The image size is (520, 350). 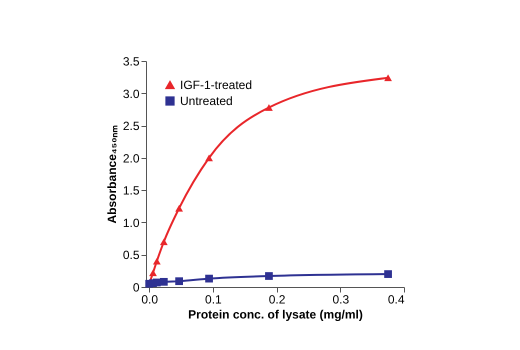 What do you see at coordinates (131, 93) in the screenshot?
I see `y-tick-label: 3.0` at bounding box center [131, 93].